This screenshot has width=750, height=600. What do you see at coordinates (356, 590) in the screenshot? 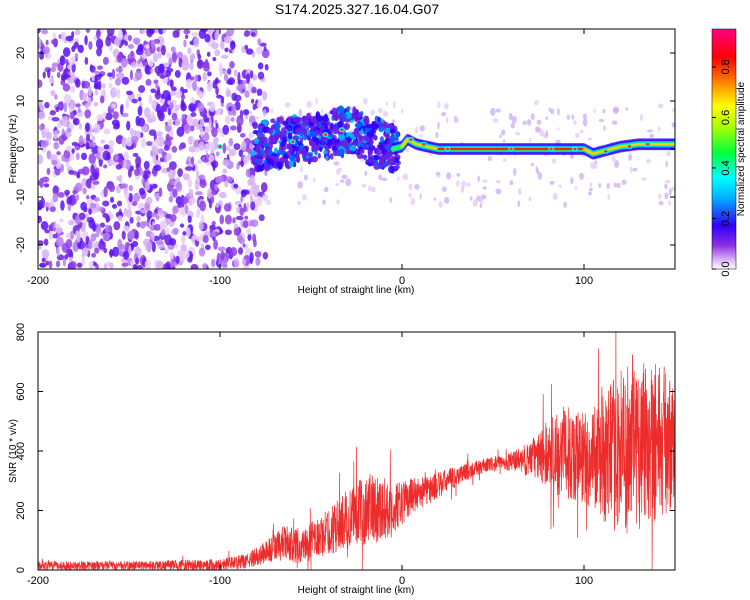
I see `snr-x-axis-label: Height of straight line (km)` at bounding box center [356, 590].